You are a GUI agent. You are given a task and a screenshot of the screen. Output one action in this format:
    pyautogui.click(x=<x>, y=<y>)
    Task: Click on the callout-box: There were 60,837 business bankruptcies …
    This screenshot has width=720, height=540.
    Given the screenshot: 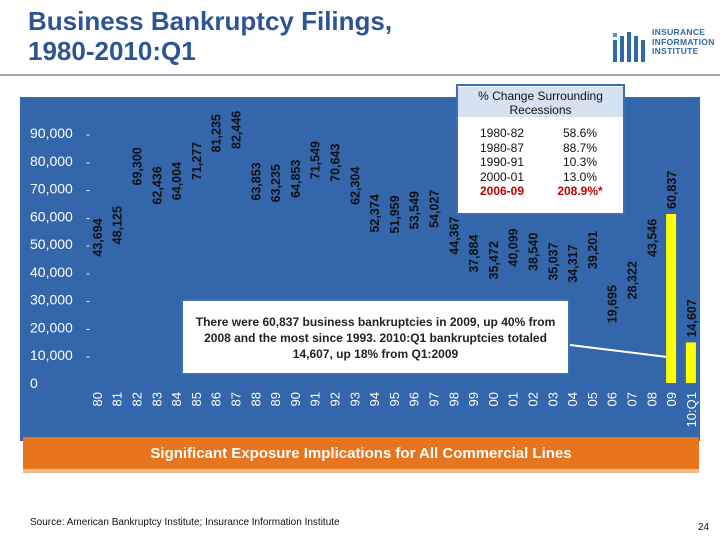 What is the action you would take?
    pyautogui.click(x=375, y=337)
    